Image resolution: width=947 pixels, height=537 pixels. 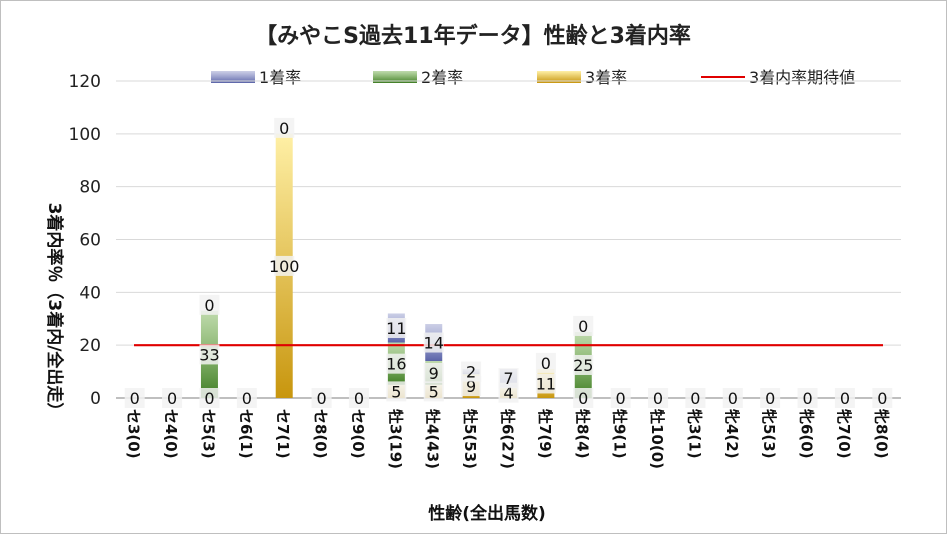 I want to click on x-tick-group: セ8(0), so click(x=321, y=434).